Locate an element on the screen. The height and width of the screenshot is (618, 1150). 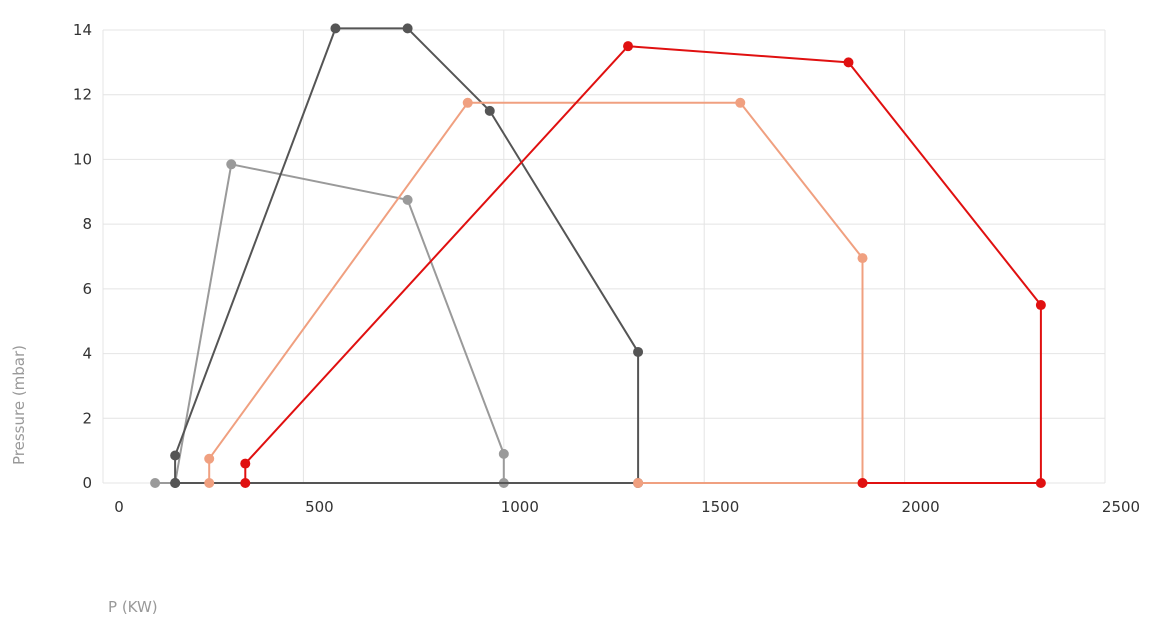
x-axis-title: P (KW) is located at coordinates (133, 607).